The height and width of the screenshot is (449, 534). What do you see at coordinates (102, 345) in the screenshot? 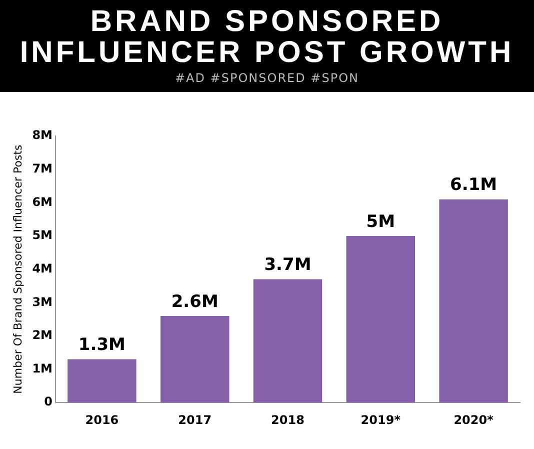
I see `data-label: 1.3M` at bounding box center [102, 345].